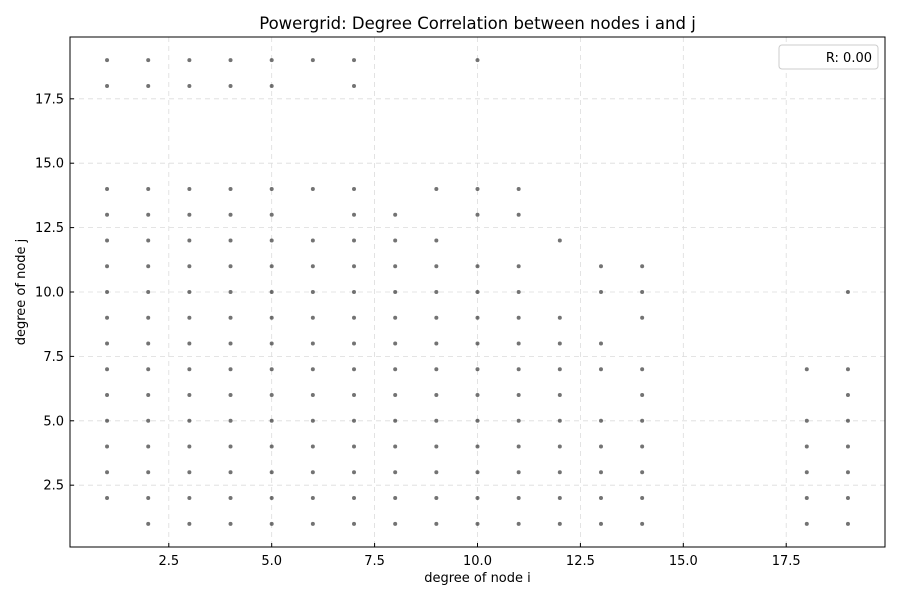 This screenshot has height=600, width=900. What do you see at coordinates (53, 357) in the screenshot?
I see `y-tick-label: 7.5` at bounding box center [53, 357].